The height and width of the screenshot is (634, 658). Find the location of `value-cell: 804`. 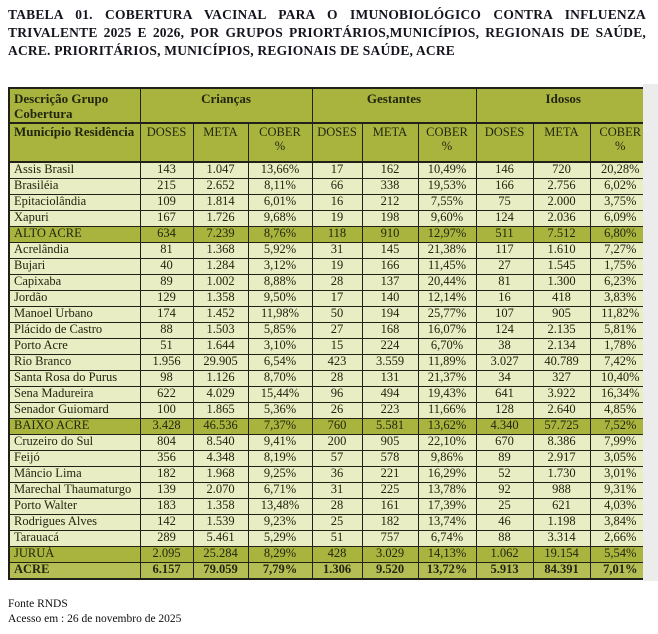

value-cell: 804 is located at coordinates (166, 442).